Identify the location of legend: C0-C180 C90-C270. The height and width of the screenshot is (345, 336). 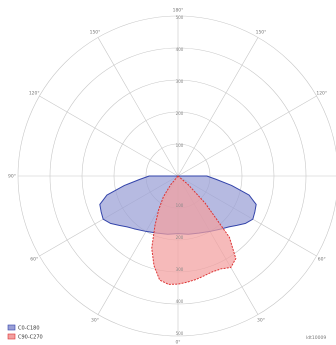
(25, 332).